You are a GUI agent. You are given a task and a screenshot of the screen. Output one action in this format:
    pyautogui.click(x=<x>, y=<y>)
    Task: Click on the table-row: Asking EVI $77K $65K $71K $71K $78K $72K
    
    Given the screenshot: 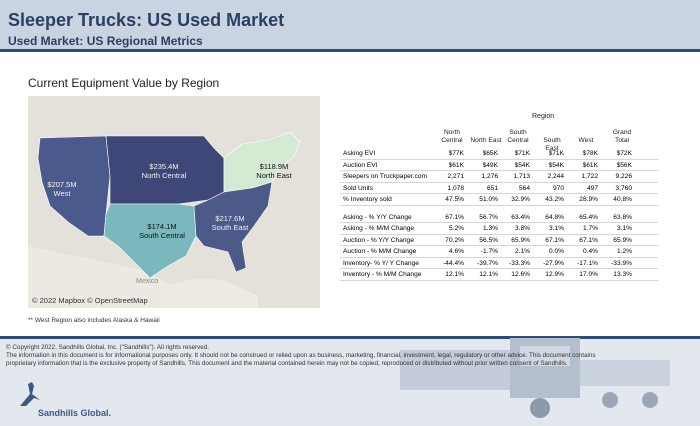 What is the action you would take?
    pyautogui.click(x=499, y=154)
    